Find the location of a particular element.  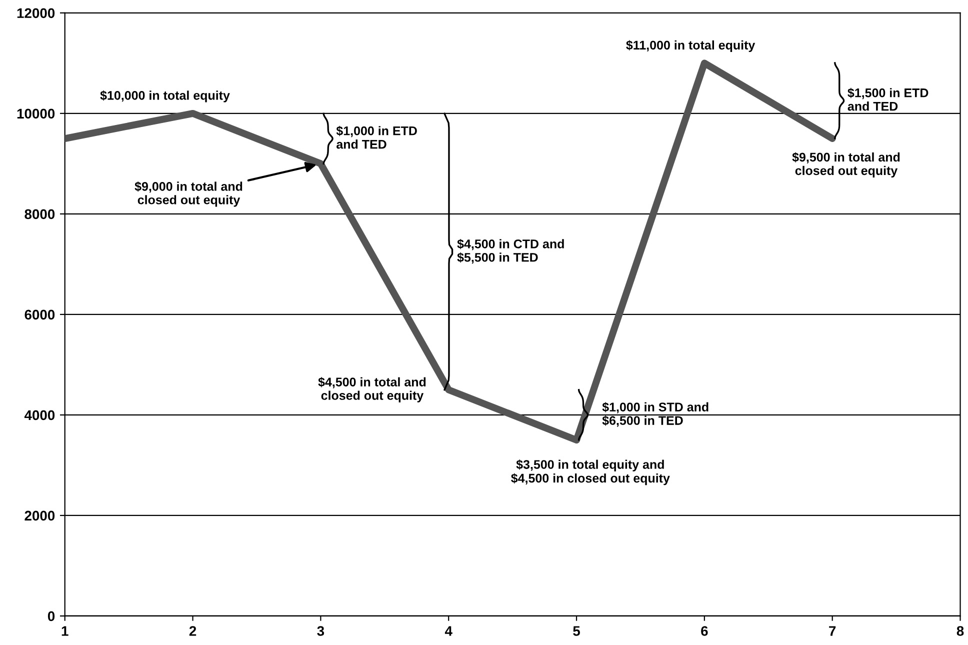

y-tick-label: 12000 is located at coordinates (36, 13).